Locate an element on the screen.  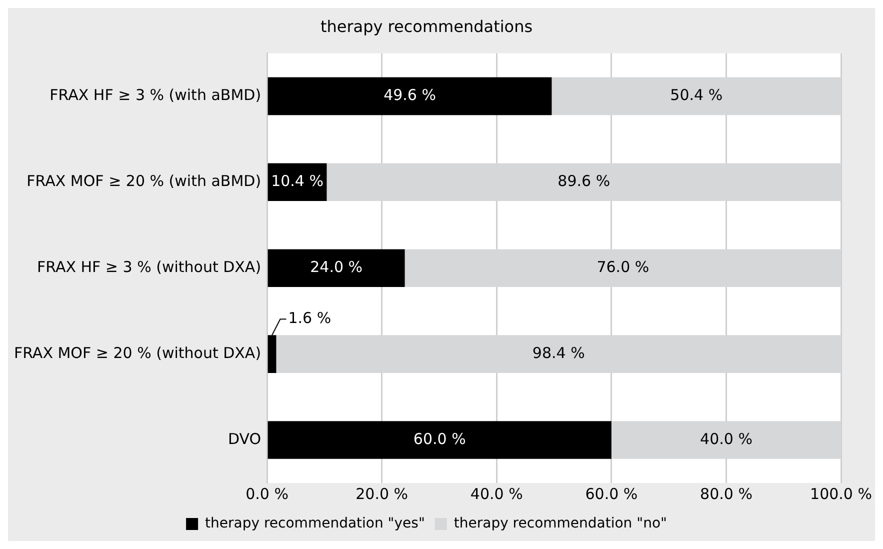
x-tick-label: 20.0 % is located at coordinates (382, 493).